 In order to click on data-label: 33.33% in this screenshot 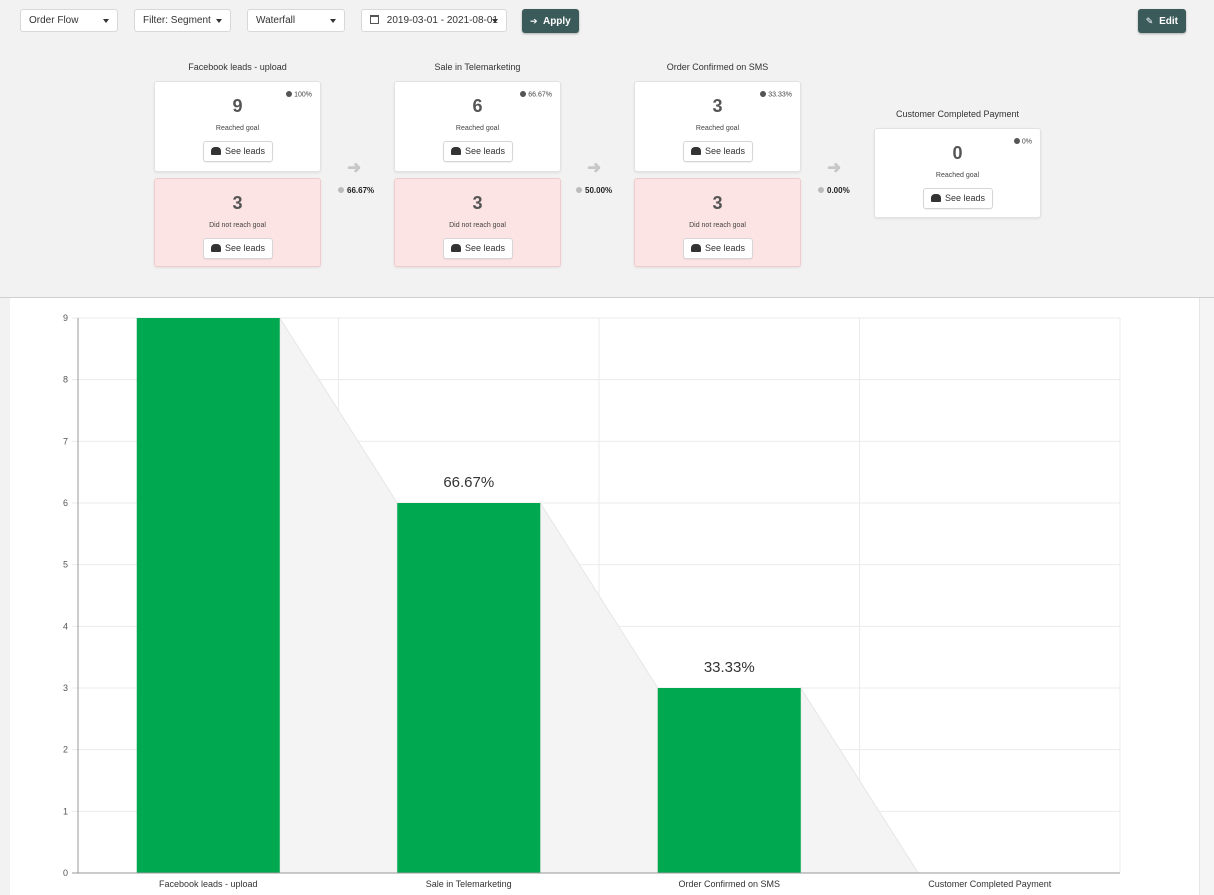, I will do `click(729, 667)`.